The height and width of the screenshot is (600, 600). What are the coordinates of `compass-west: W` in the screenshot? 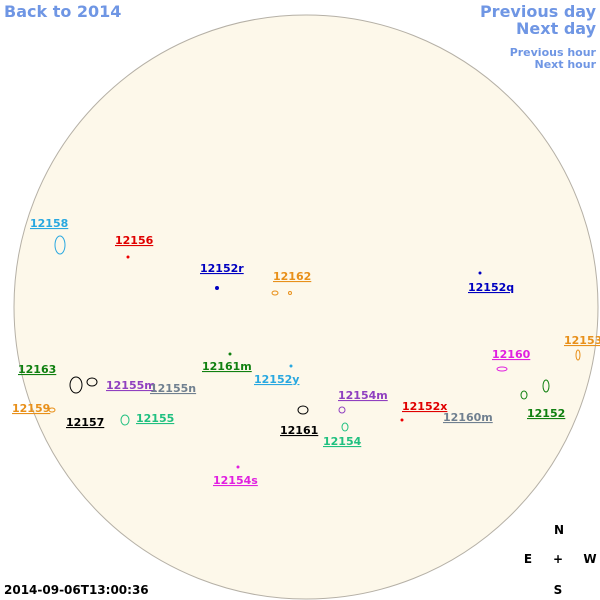 It's located at (589, 559).